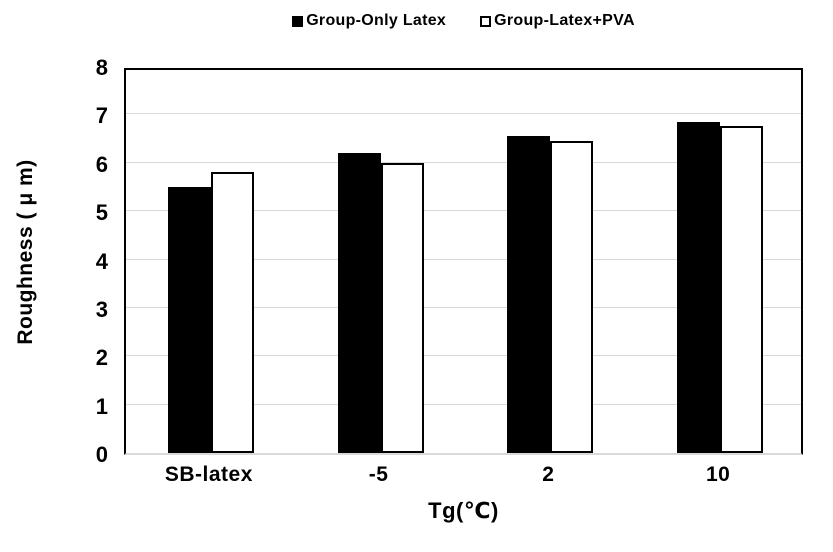 The image size is (833, 552). I want to click on x-category-label: 10, so click(718, 474).